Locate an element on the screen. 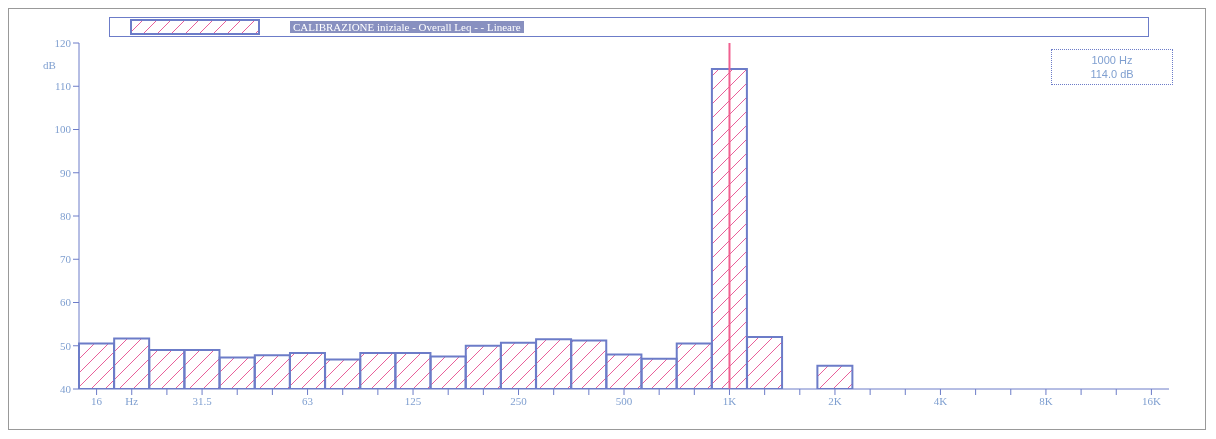 This screenshot has width=1216, height=439. y-axis-title: dB is located at coordinates (49, 64).